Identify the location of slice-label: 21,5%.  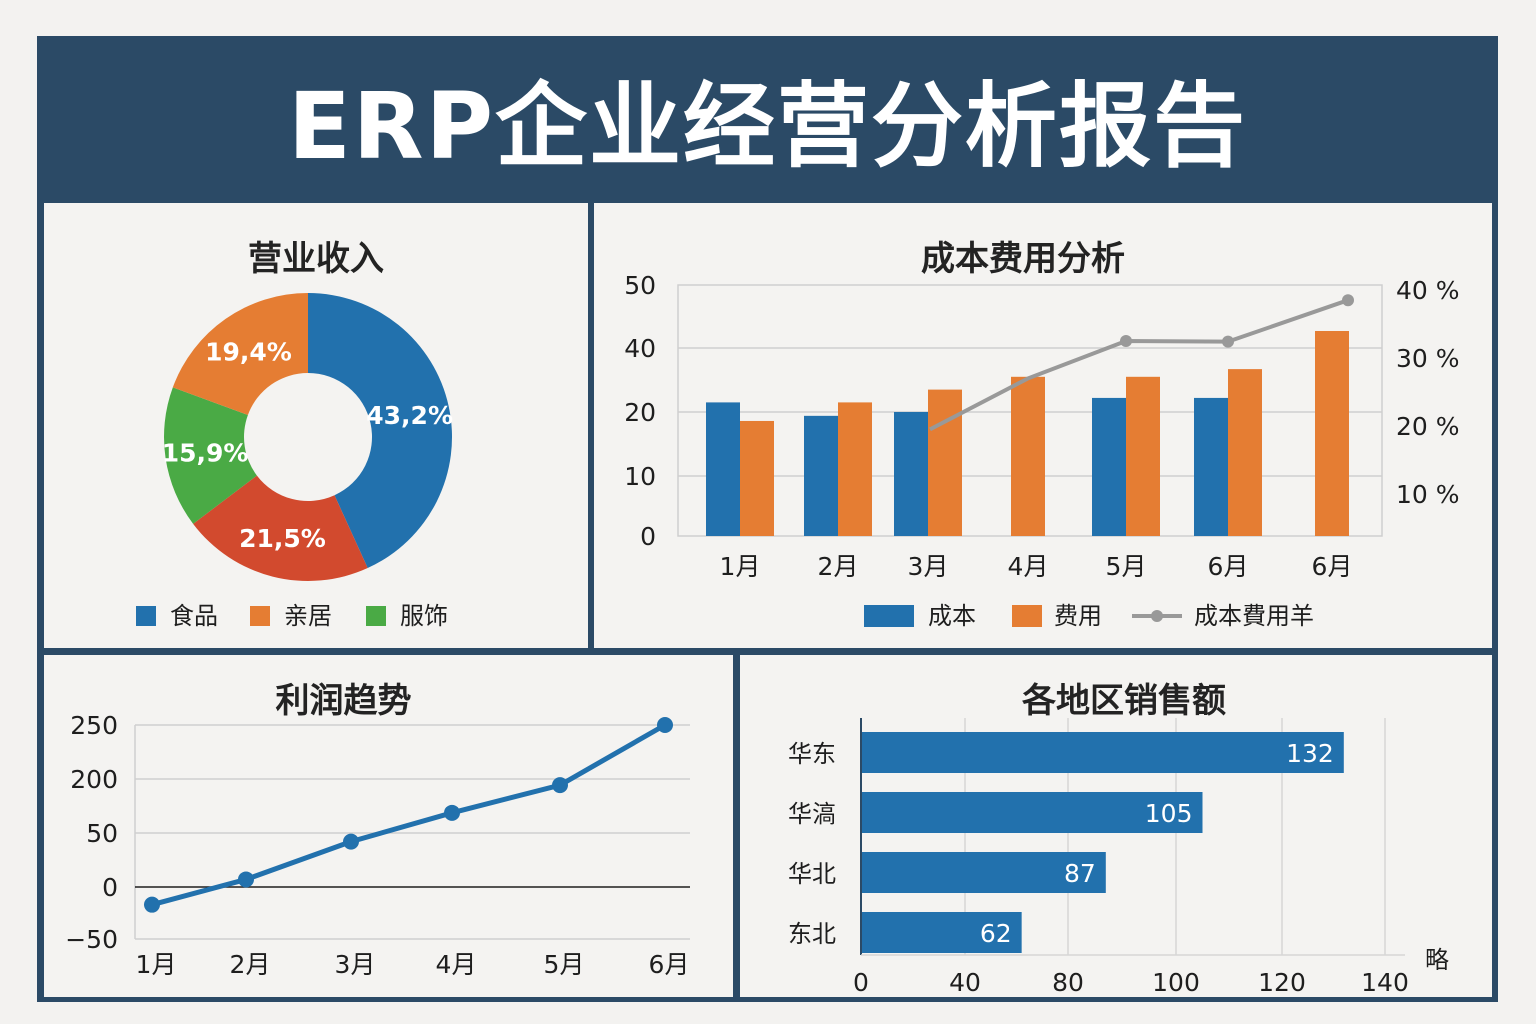
(282, 538).